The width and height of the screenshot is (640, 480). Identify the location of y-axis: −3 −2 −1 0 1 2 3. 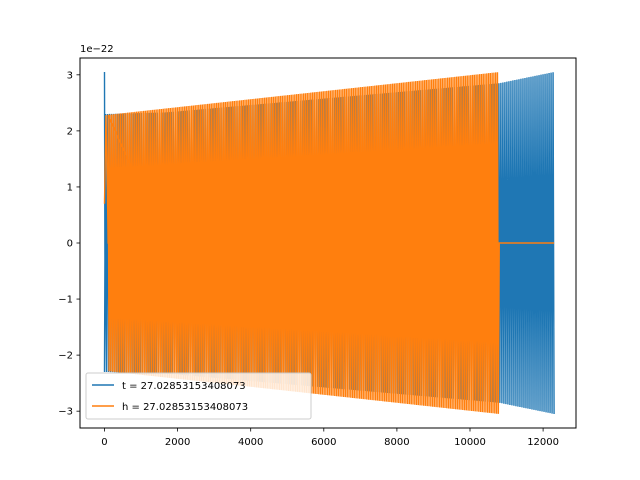
(69, 244).